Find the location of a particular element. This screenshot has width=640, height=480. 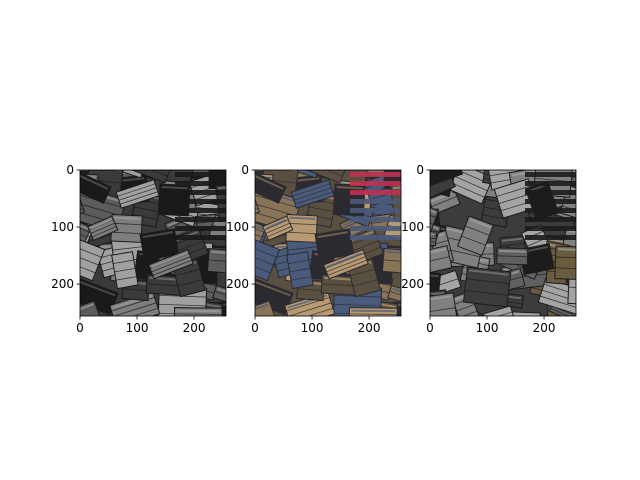

image-panel-1: 0 100 200 0 100 200 is located at coordinates (139, 249).